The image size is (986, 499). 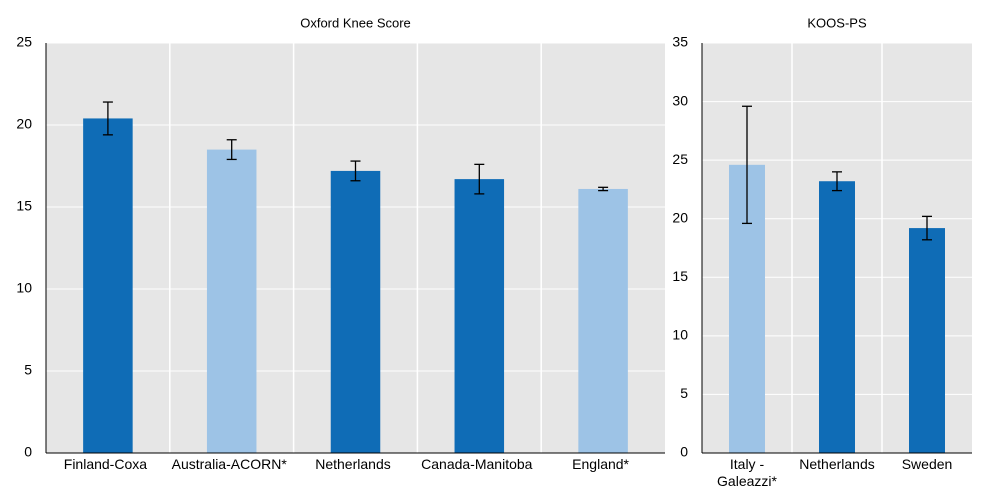 I want to click on x-tick-label-box: England*, so click(x=600, y=464).